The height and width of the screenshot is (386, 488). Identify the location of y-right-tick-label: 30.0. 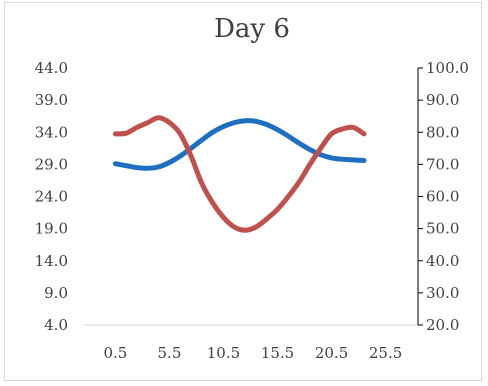
(442, 293).